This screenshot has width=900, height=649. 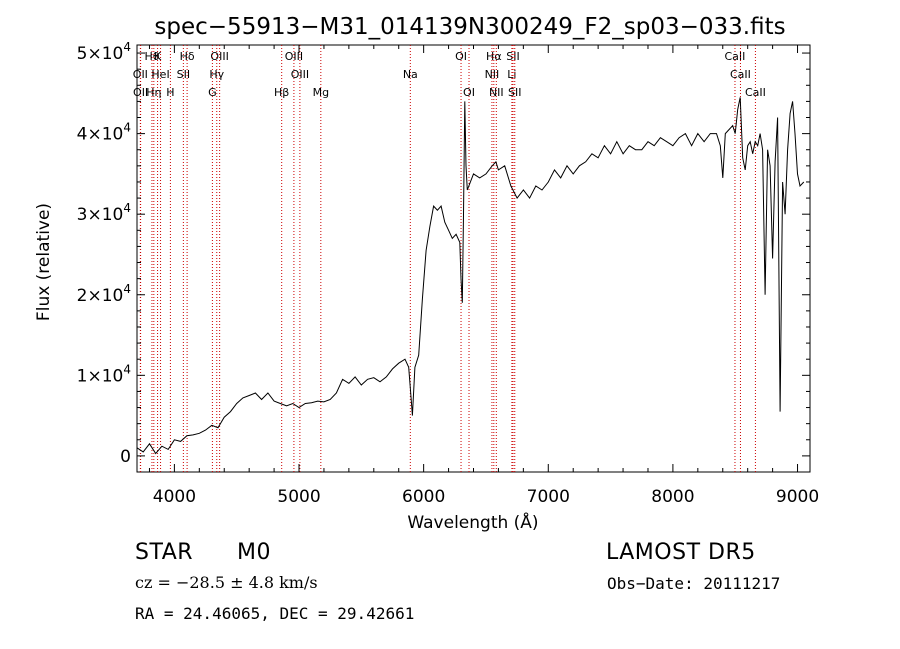 I want to click on line-marker-label: Hδ, so click(x=187, y=56).